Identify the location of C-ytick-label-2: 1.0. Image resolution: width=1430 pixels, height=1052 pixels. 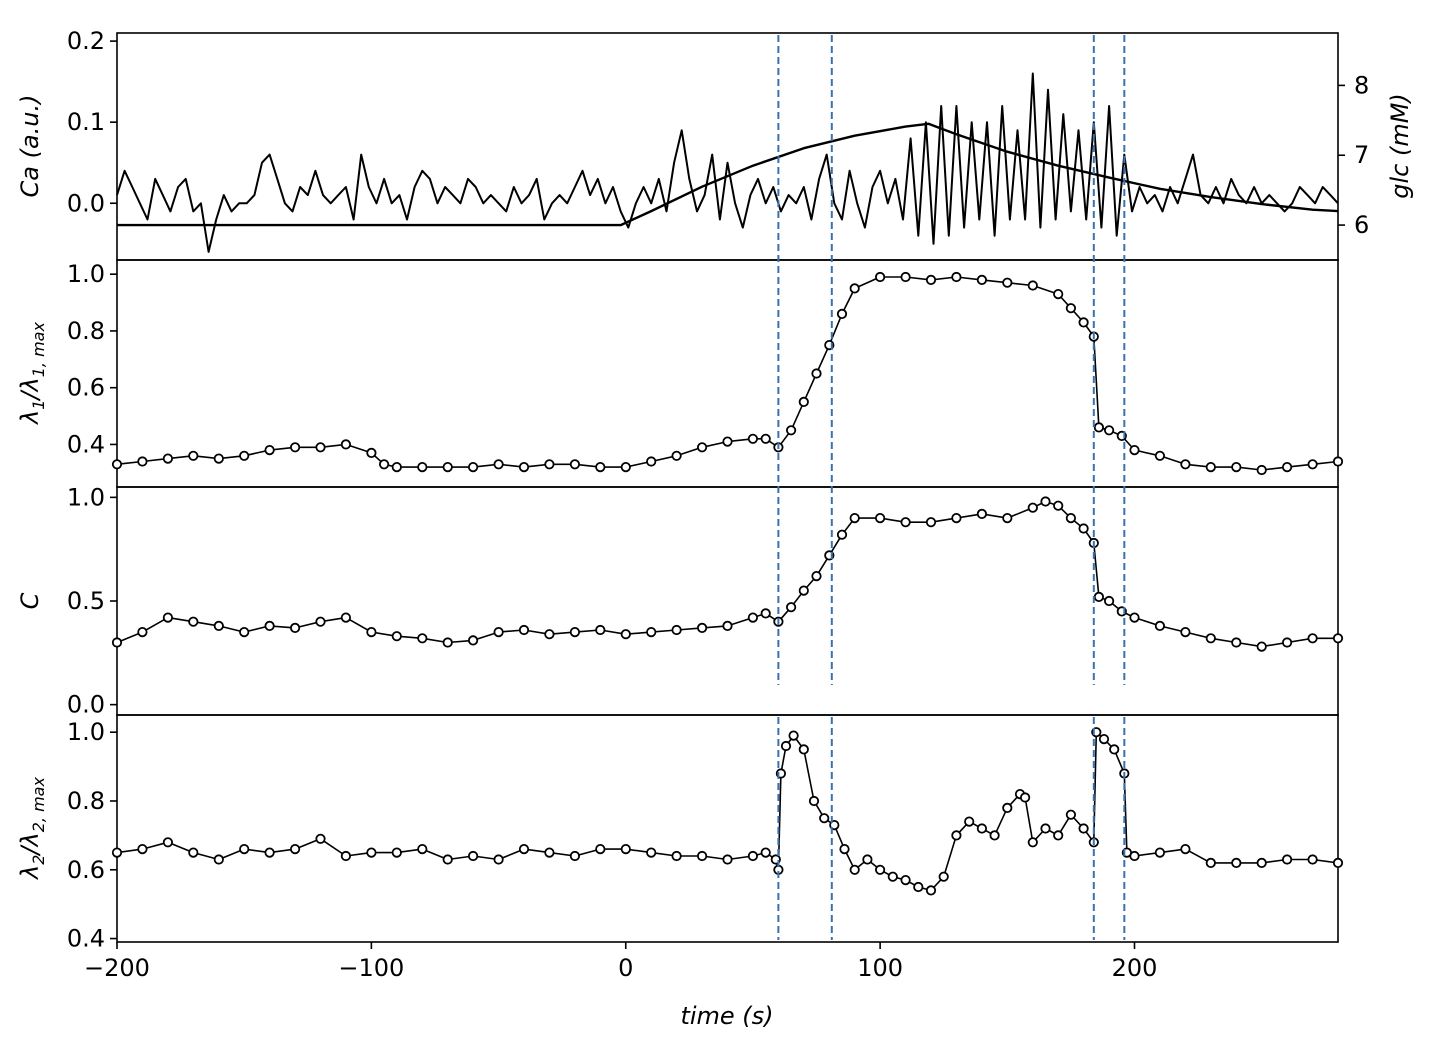
(86, 497).